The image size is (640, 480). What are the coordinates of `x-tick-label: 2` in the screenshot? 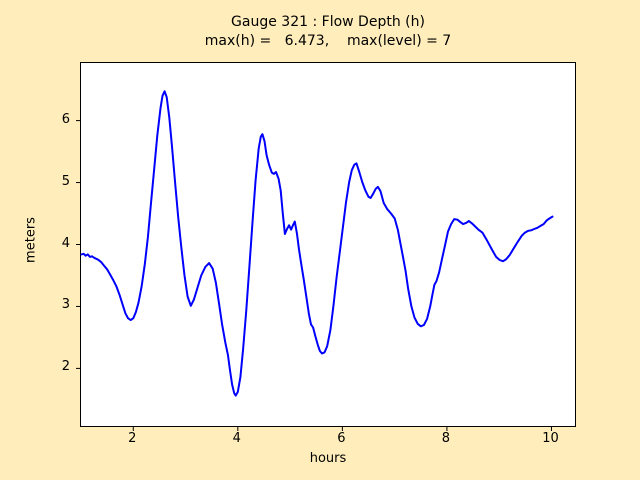 It's located at (132, 438).